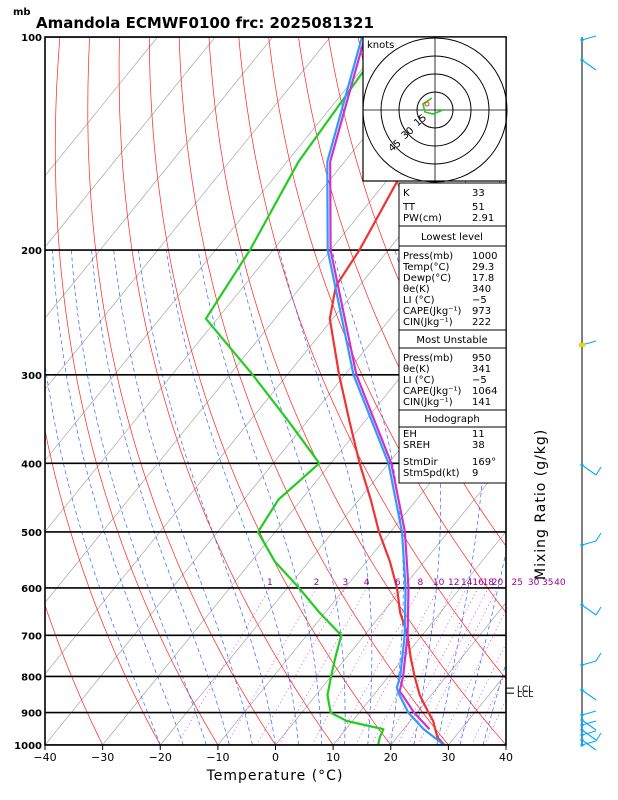 This screenshot has height=800, width=618. What do you see at coordinates (481, 289) in the screenshot?
I see `index-value: 340` at bounding box center [481, 289].